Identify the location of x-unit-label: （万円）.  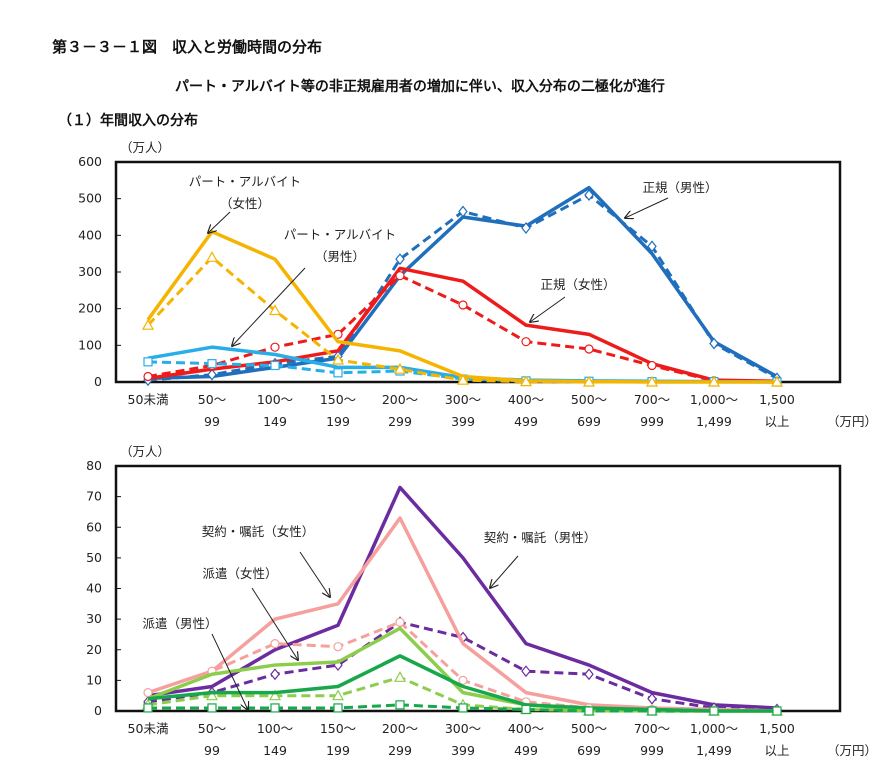
(848, 750).